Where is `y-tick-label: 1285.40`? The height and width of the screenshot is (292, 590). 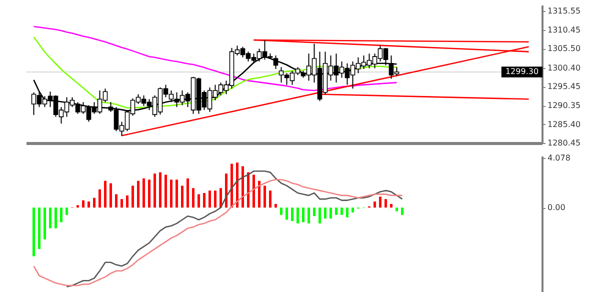 y-tick-label: 1285.40 is located at coordinates (564, 124).